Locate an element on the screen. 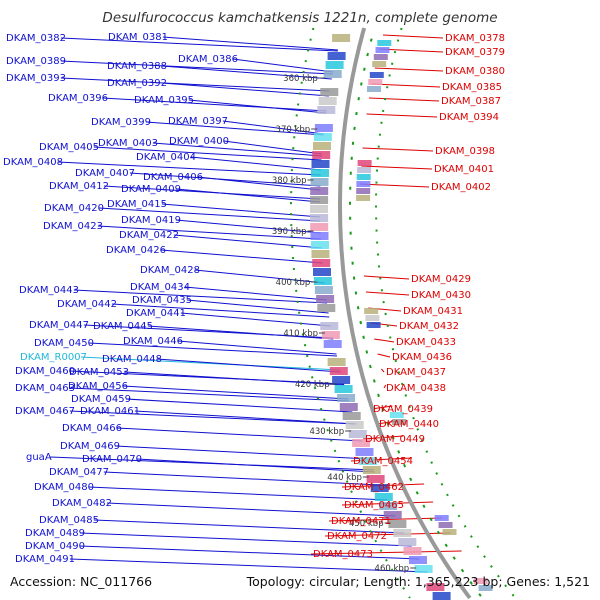 The image size is (600, 600). gene-label-reverse: DKAM_0473 is located at coordinates (343, 554).